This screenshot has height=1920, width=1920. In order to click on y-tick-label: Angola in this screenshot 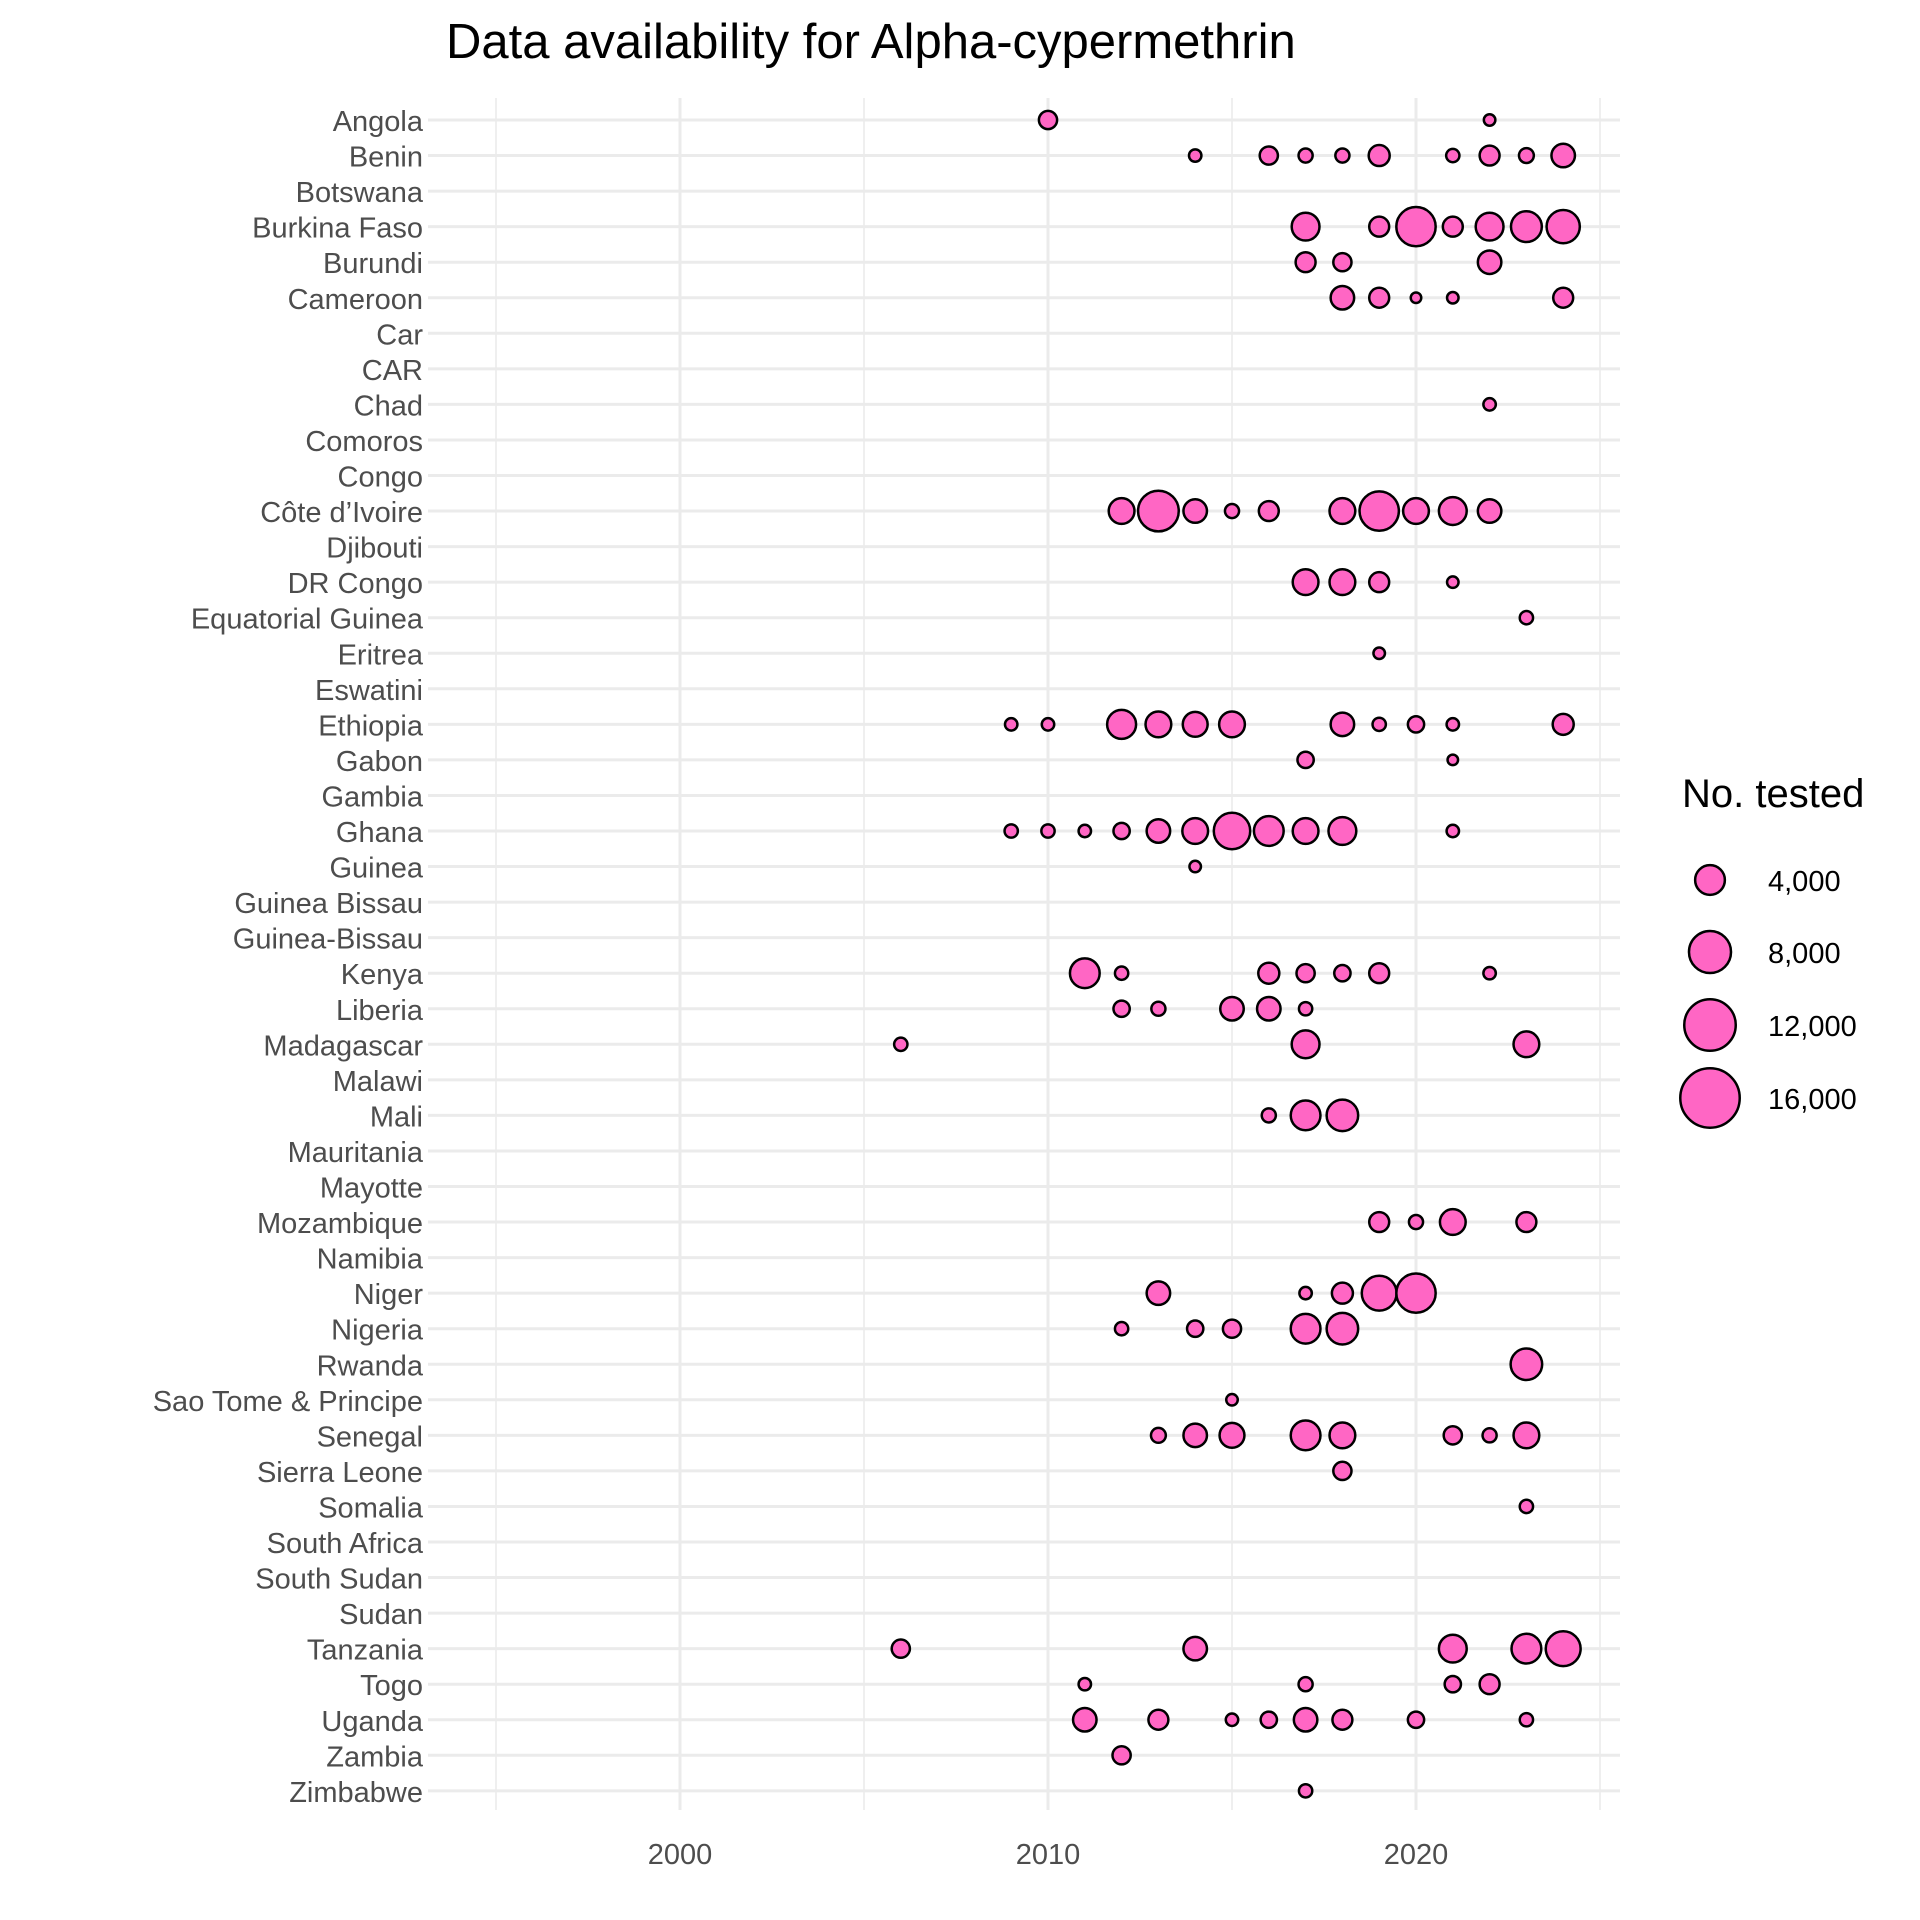, I will do `click(378, 122)`.